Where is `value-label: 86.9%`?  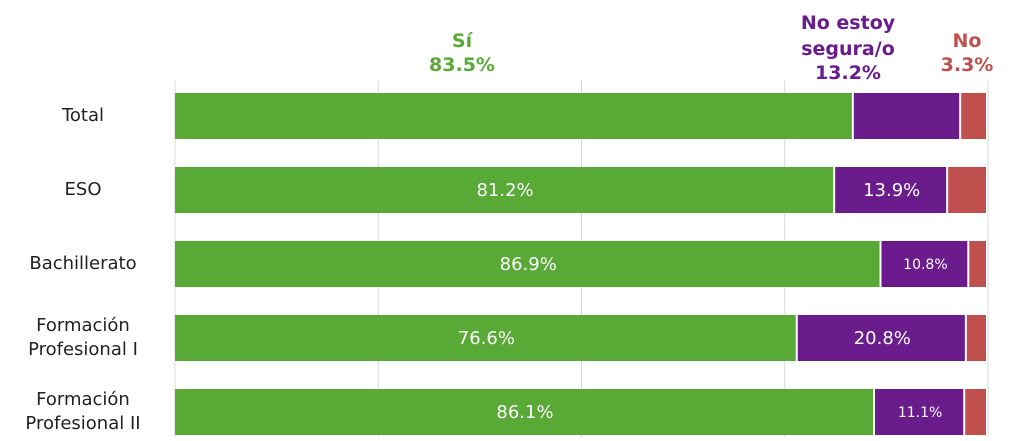 value-label: 86.9% is located at coordinates (528, 264).